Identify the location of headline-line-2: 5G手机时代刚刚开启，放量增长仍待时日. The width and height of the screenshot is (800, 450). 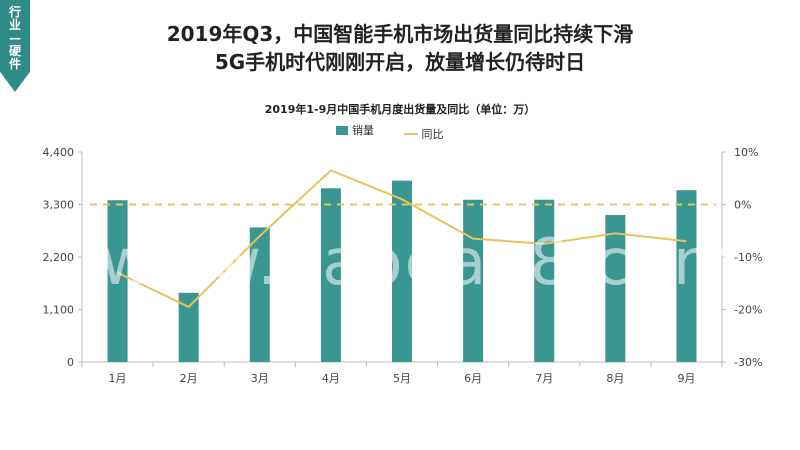
(400, 62).